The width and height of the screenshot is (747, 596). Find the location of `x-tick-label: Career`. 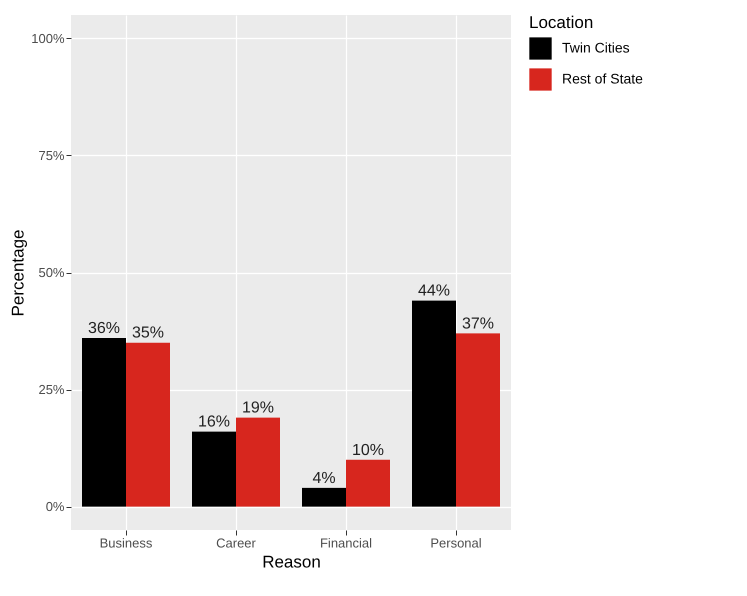

x-tick-label: Career is located at coordinates (236, 543).